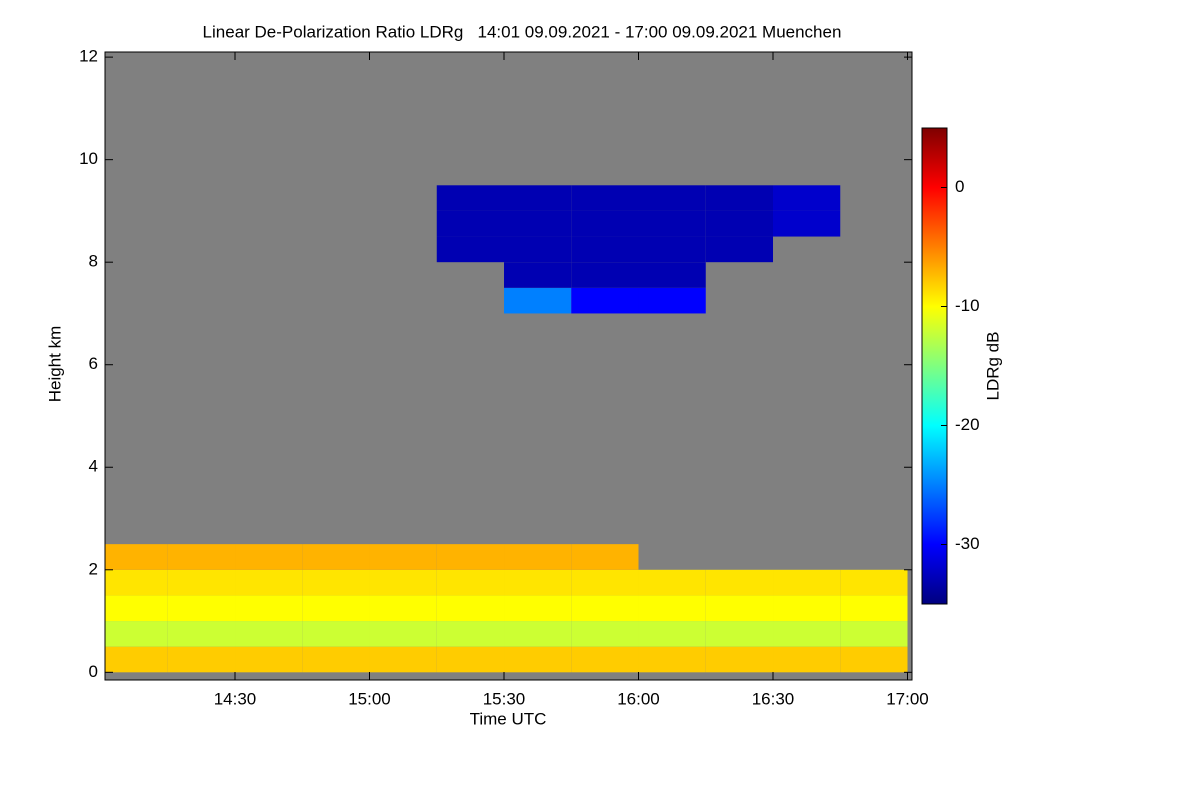 This screenshot has width=1200, height=800. What do you see at coordinates (504, 698) in the screenshot?
I see `x-tick-label: 15:30` at bounding box center [504, 698].